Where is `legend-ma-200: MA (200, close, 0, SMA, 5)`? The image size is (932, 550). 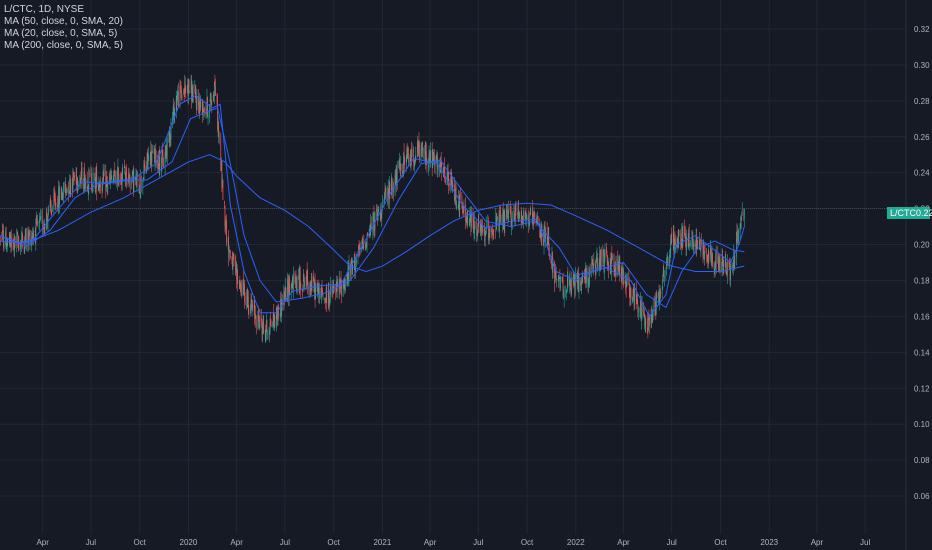 legend-ma-200: MA (200, close, 0, SMA, 5) is located at coordinates (63, 45).